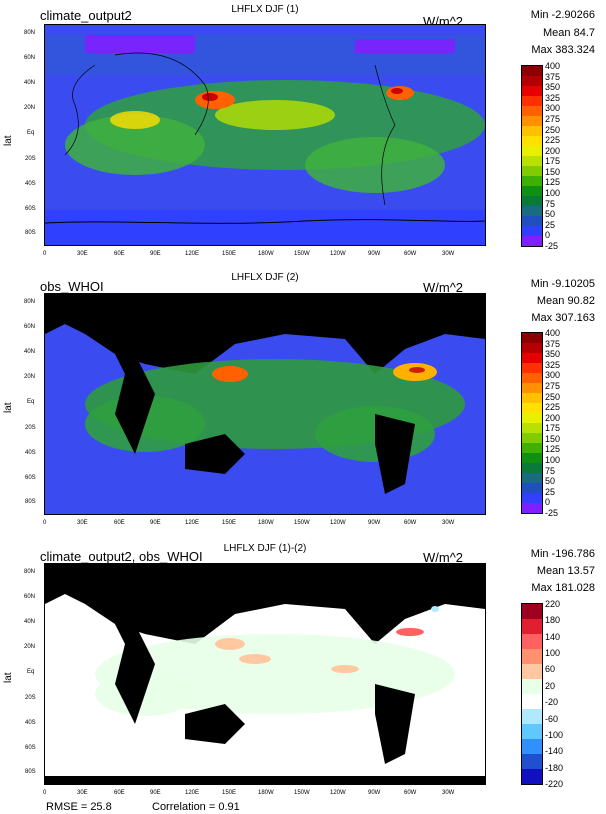  What do you see at coordinates (155, 793) in the screenshot?
I see `lon-tick: 90E` at bounding box center [155, 793].